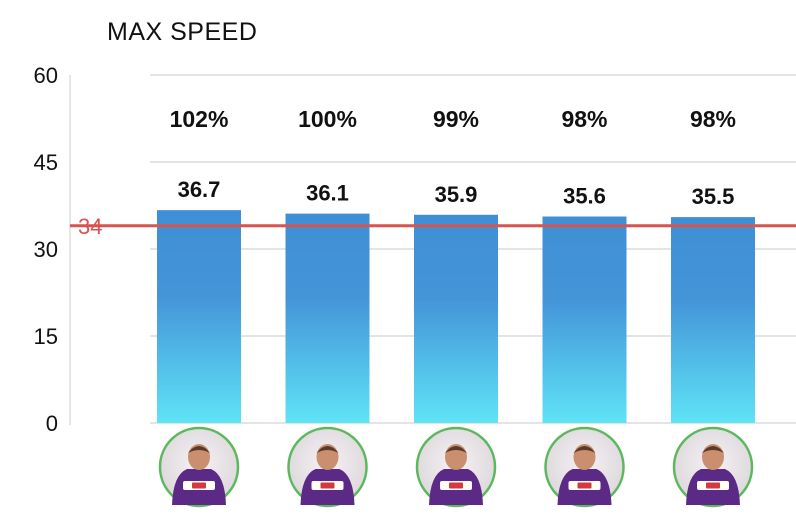 This screenshot has width=796, height=531. Describe the element at coordinates (182, 32) in the screenshot. I see `chart-title: MAX SPEED` at that location.